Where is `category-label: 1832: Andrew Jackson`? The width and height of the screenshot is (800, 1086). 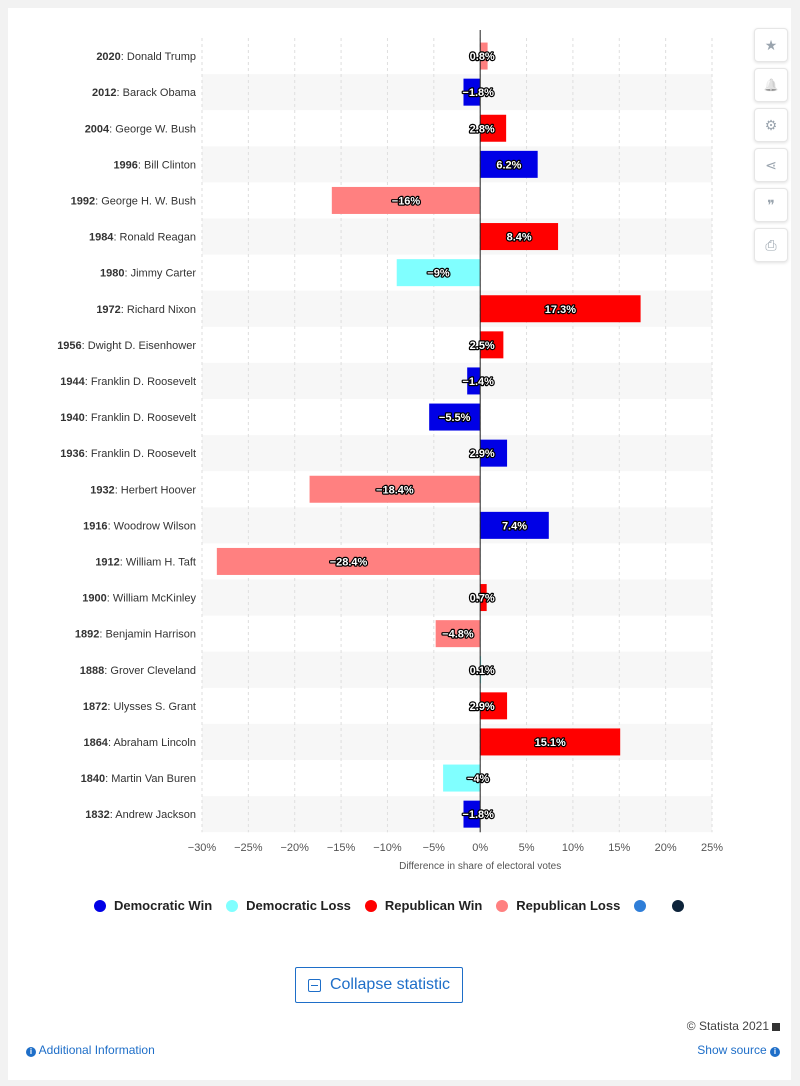
category-label: 1832: Andrew Jackson is located at coordinates (140, 815).